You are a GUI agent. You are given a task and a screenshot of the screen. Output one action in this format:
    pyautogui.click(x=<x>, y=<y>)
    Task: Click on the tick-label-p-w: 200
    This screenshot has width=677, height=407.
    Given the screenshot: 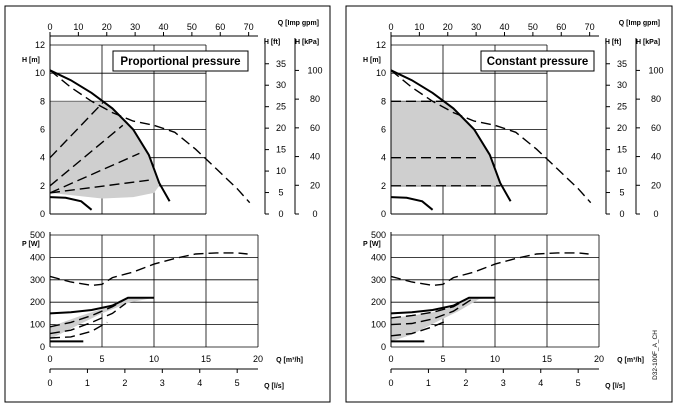 What is the action you would take?
    pyautogui.click(x=378, y=302)
    